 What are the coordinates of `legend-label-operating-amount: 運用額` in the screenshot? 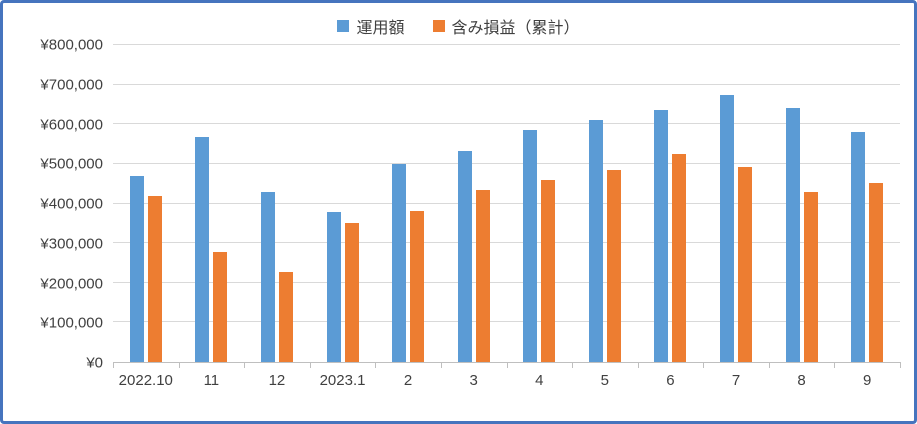 It's located at (380, 28).